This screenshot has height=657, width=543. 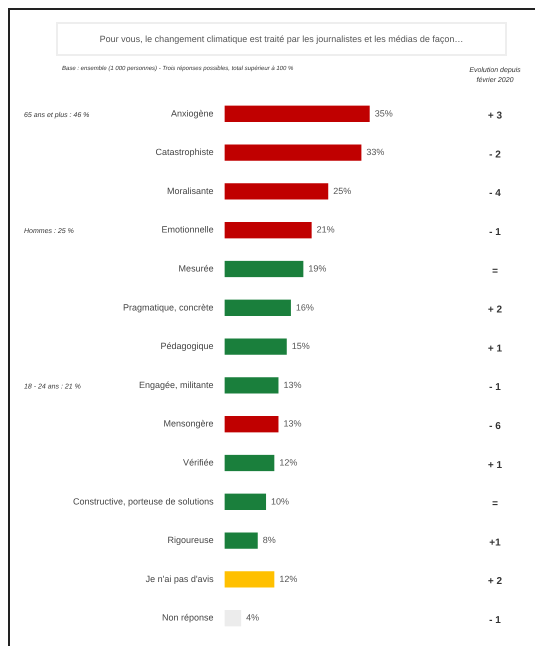 What do you see at coordinates (253, 617) in the screenshot?
I see `data-label: 4%` at bounding box center [253, 617].